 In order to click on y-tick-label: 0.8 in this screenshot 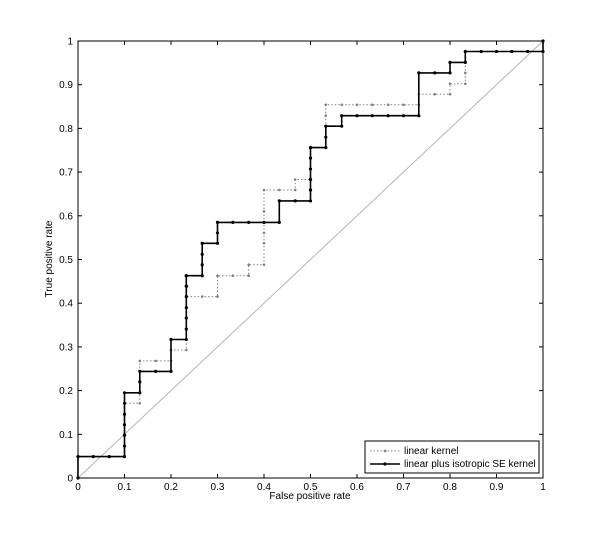, I will do `click(66, 129)`.